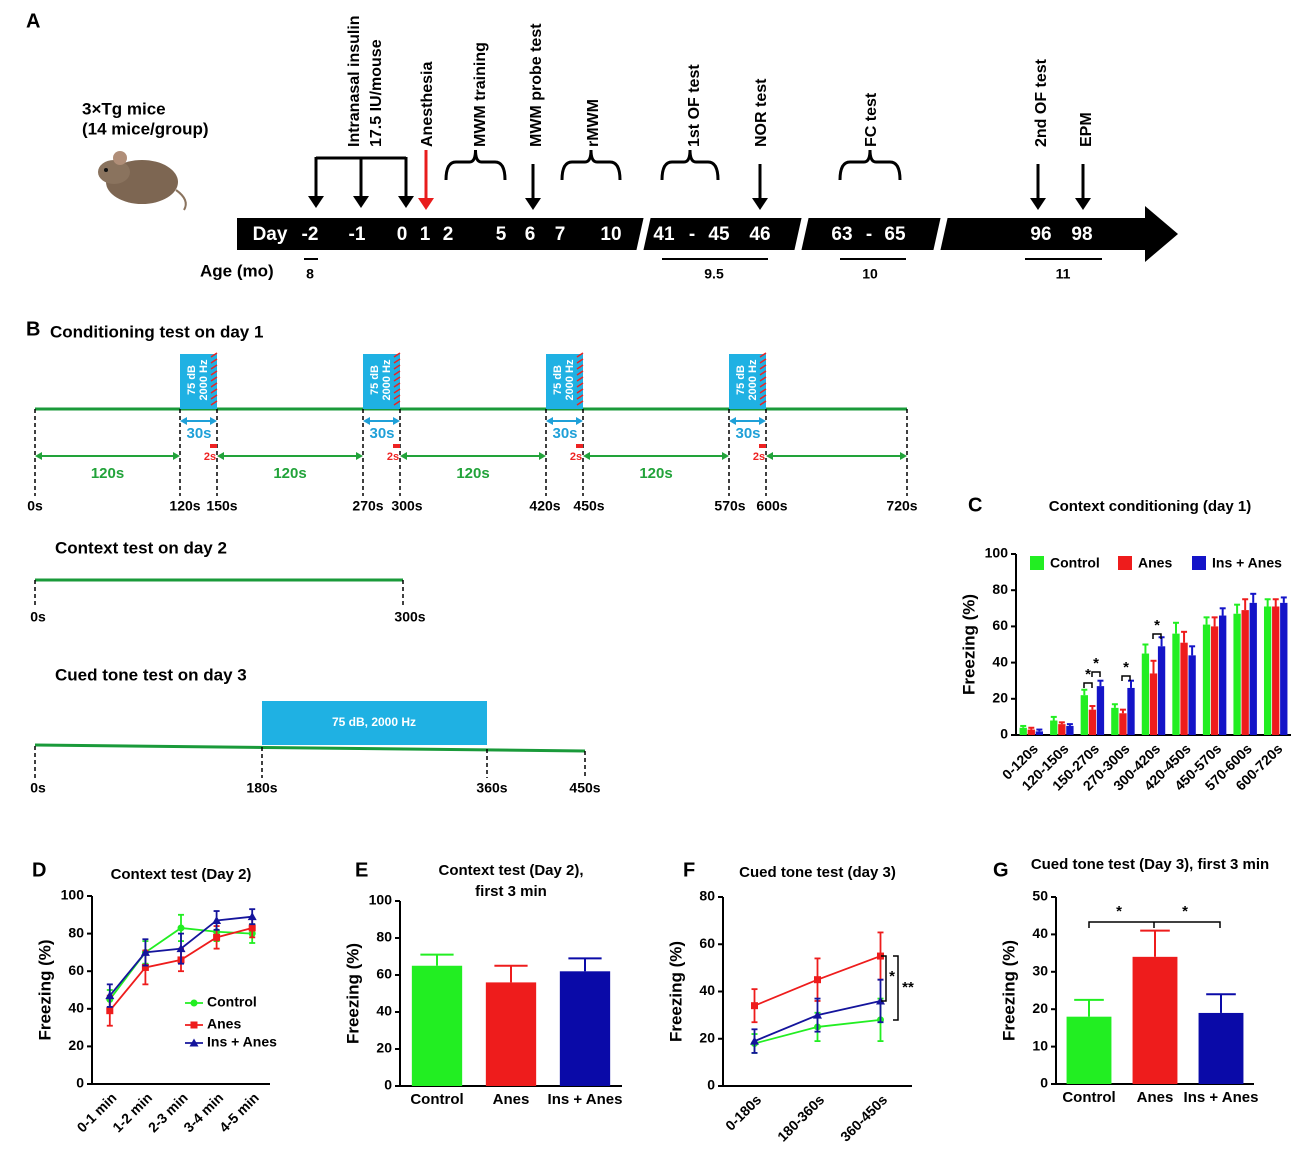  Describe the element at coordinates (427, 104) in the screenshot. I see `event-label: Anesthesia` at that location.